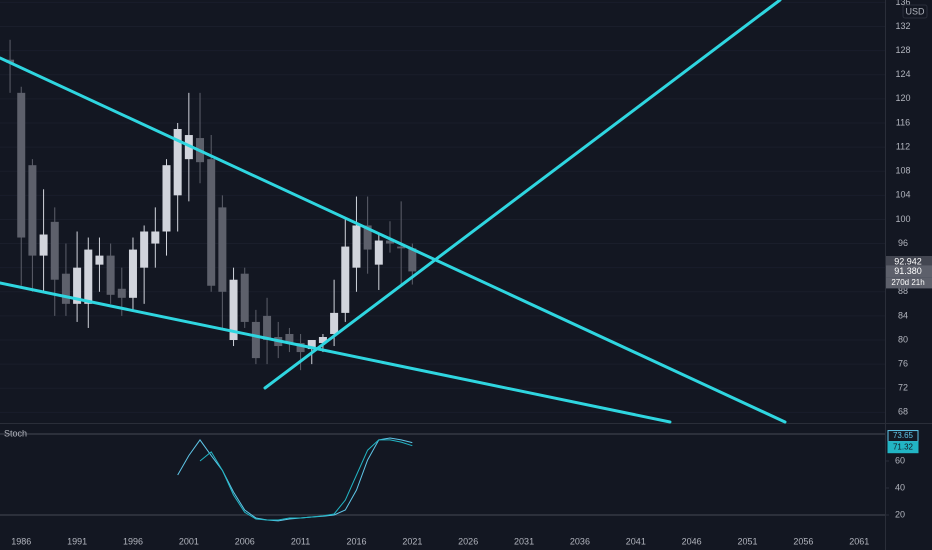 This screenshot has width=932, height=550. What do you see at coordinates (748, 541) in the screenshot?
I see `x-tick-label: 2051` at bounding box center [748, 541].